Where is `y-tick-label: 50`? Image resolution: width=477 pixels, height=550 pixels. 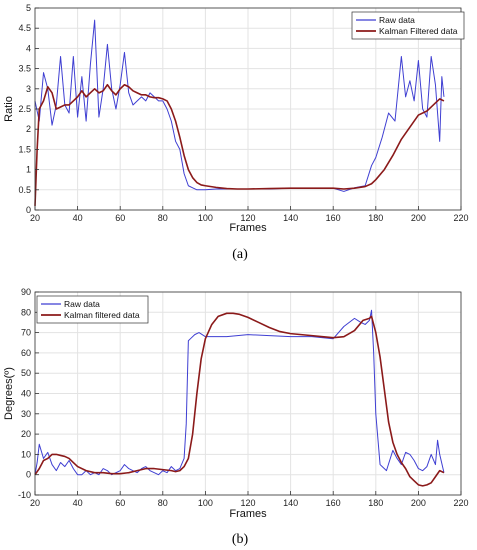 y-tick-label: 50 is located at coordinates (26, 373).